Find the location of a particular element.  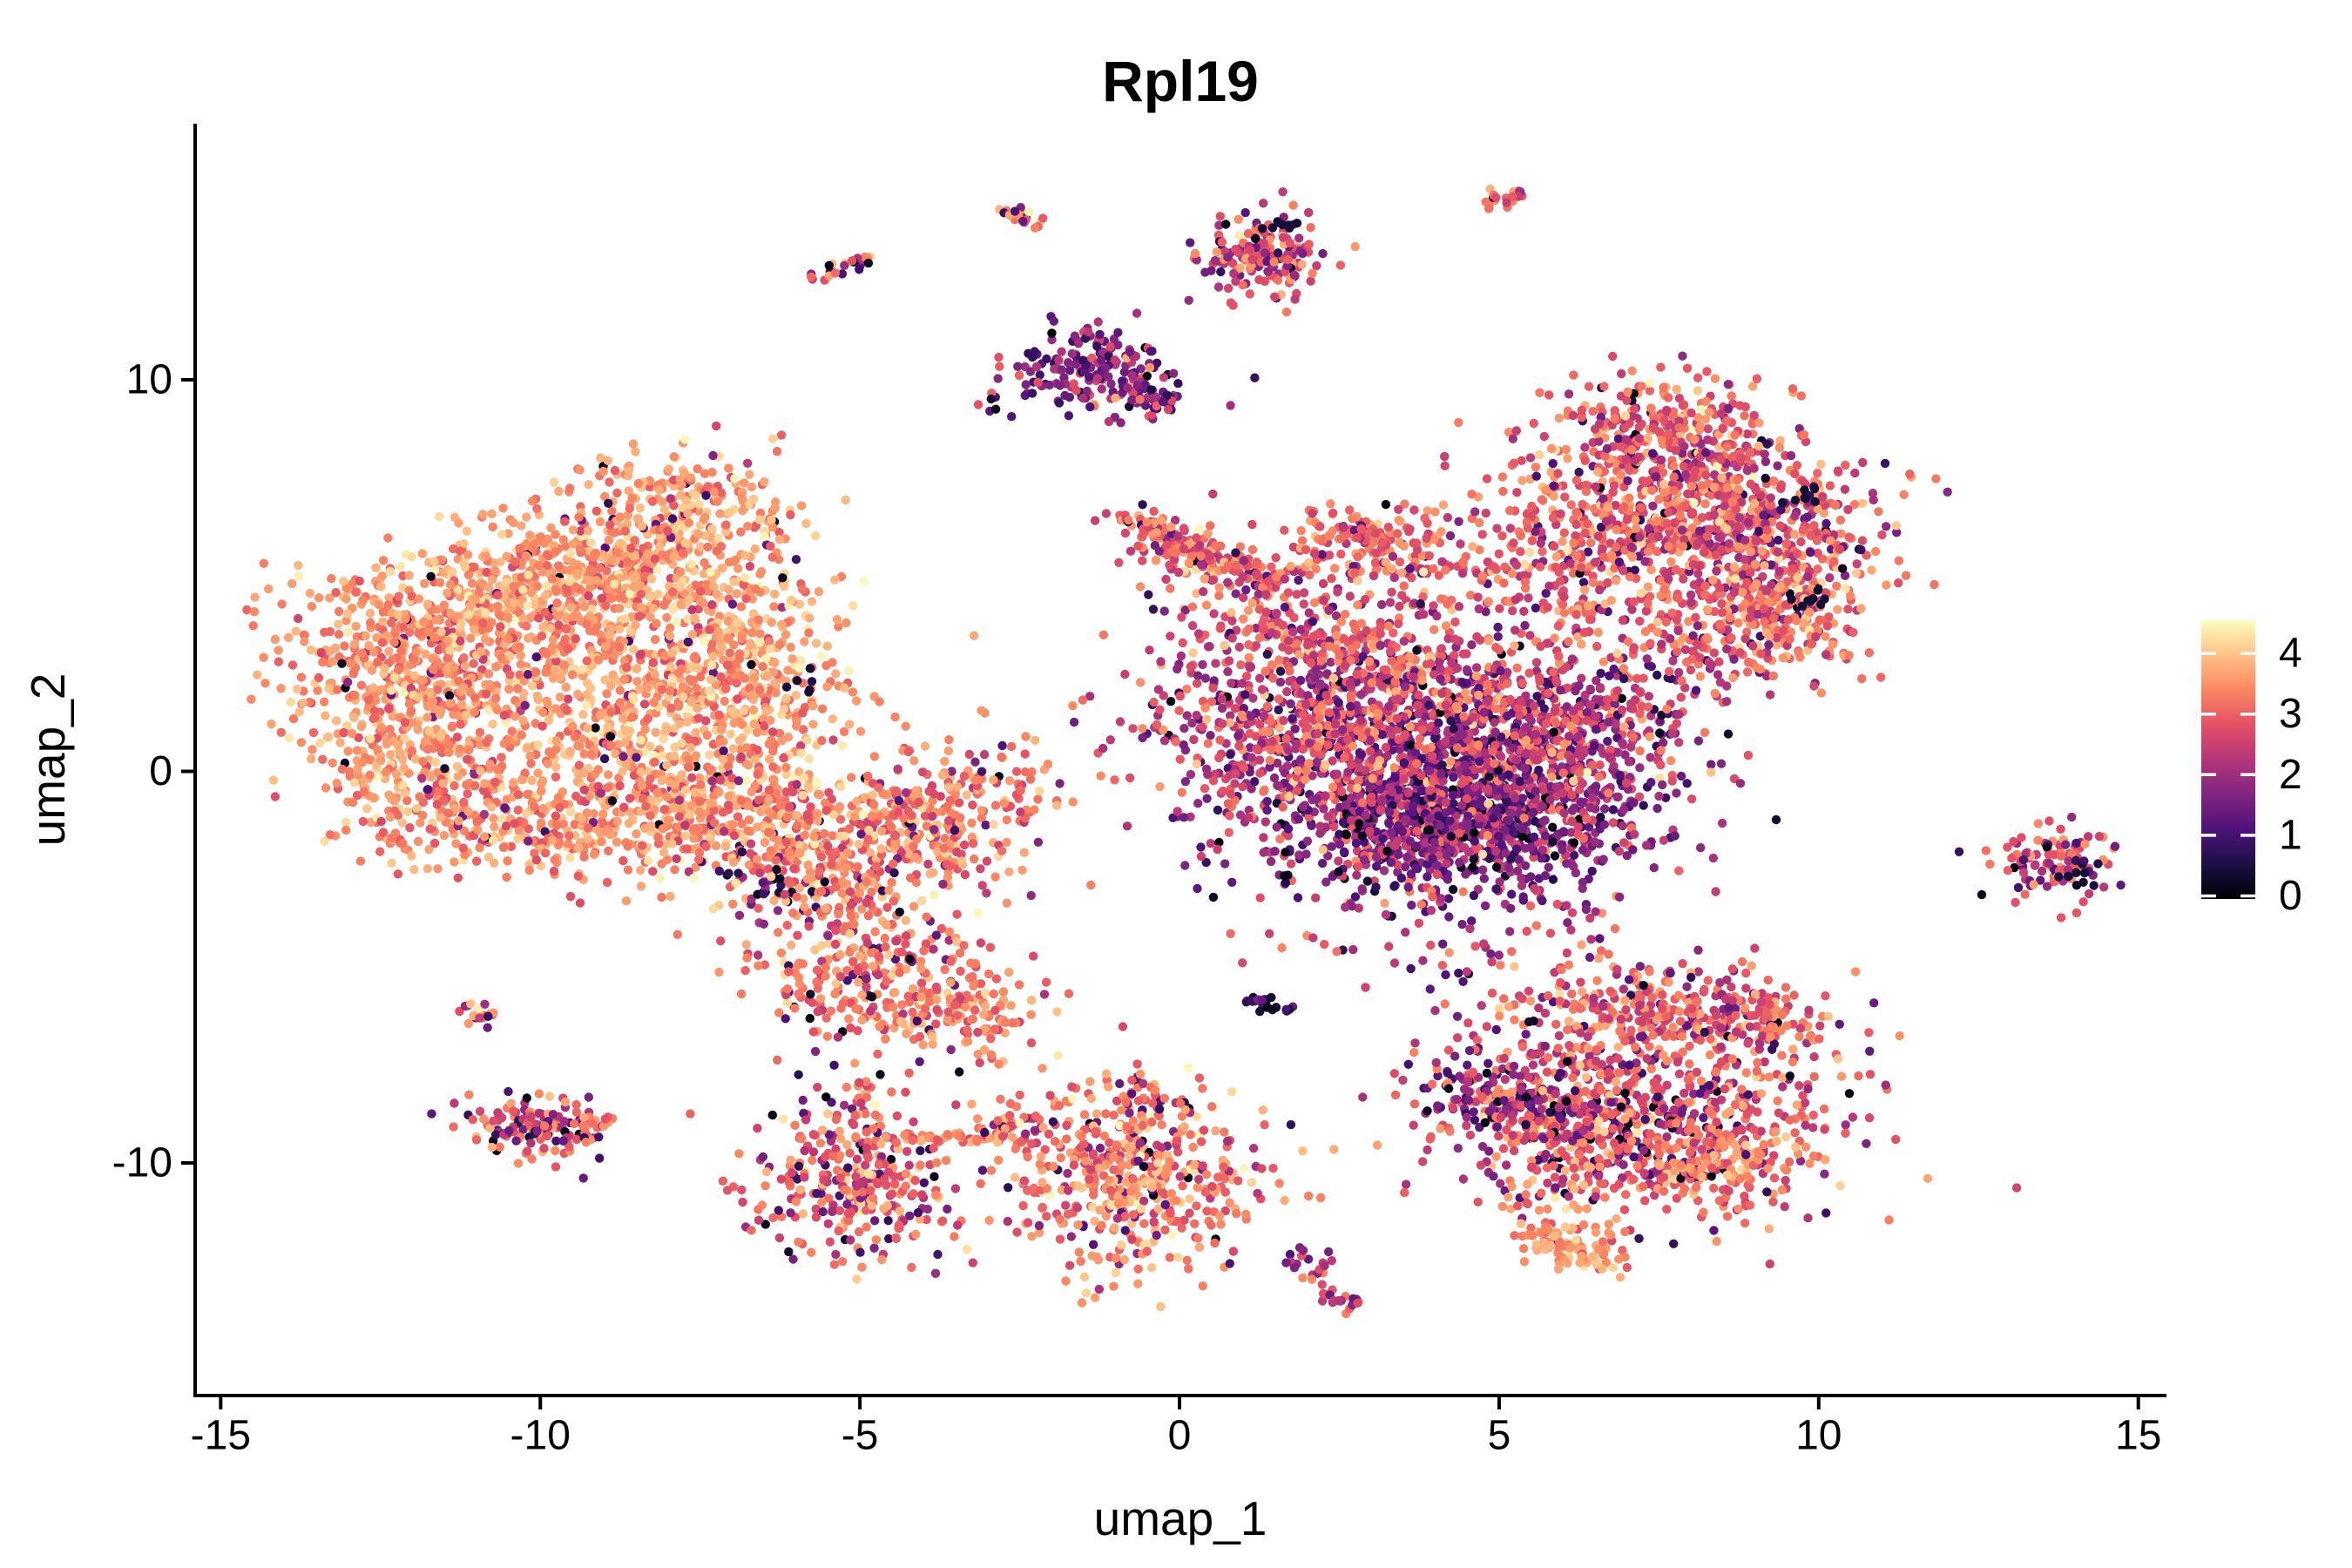

y-tick-label: 10 is located at coordinates (149, 379).